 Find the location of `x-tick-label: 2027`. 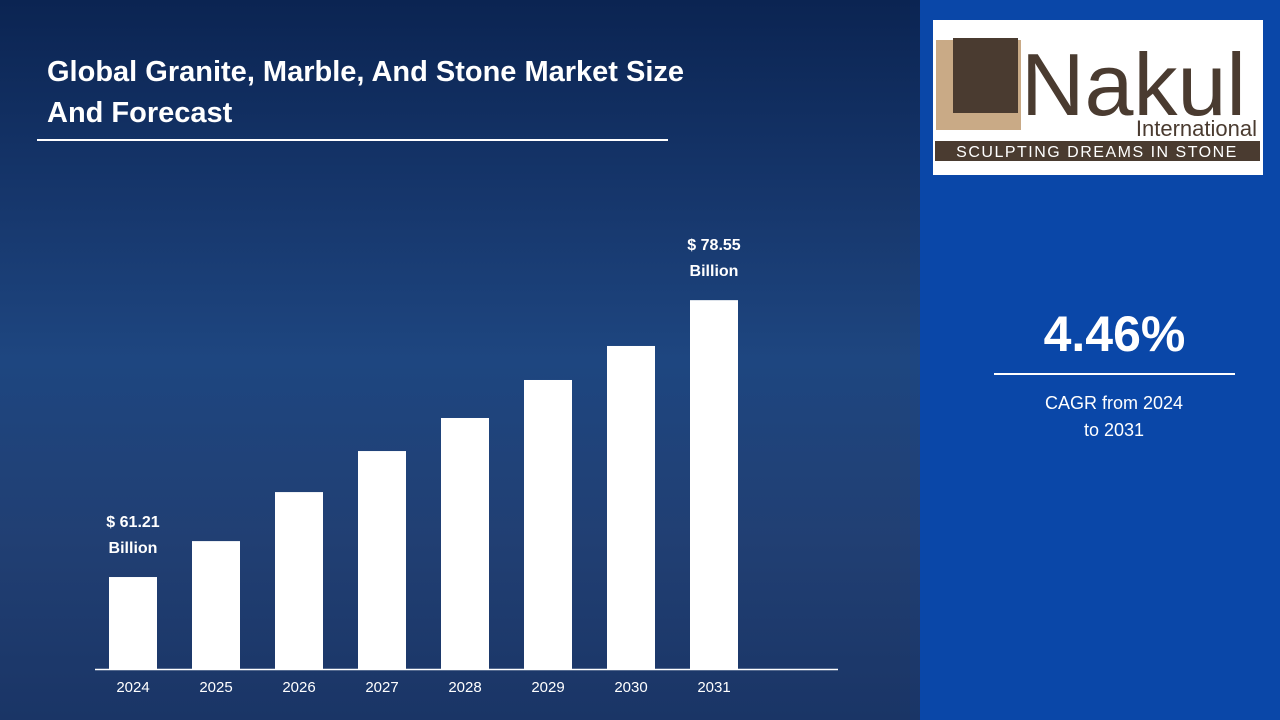

x-tick-label: 2027 is located at coordinates (381, 687).